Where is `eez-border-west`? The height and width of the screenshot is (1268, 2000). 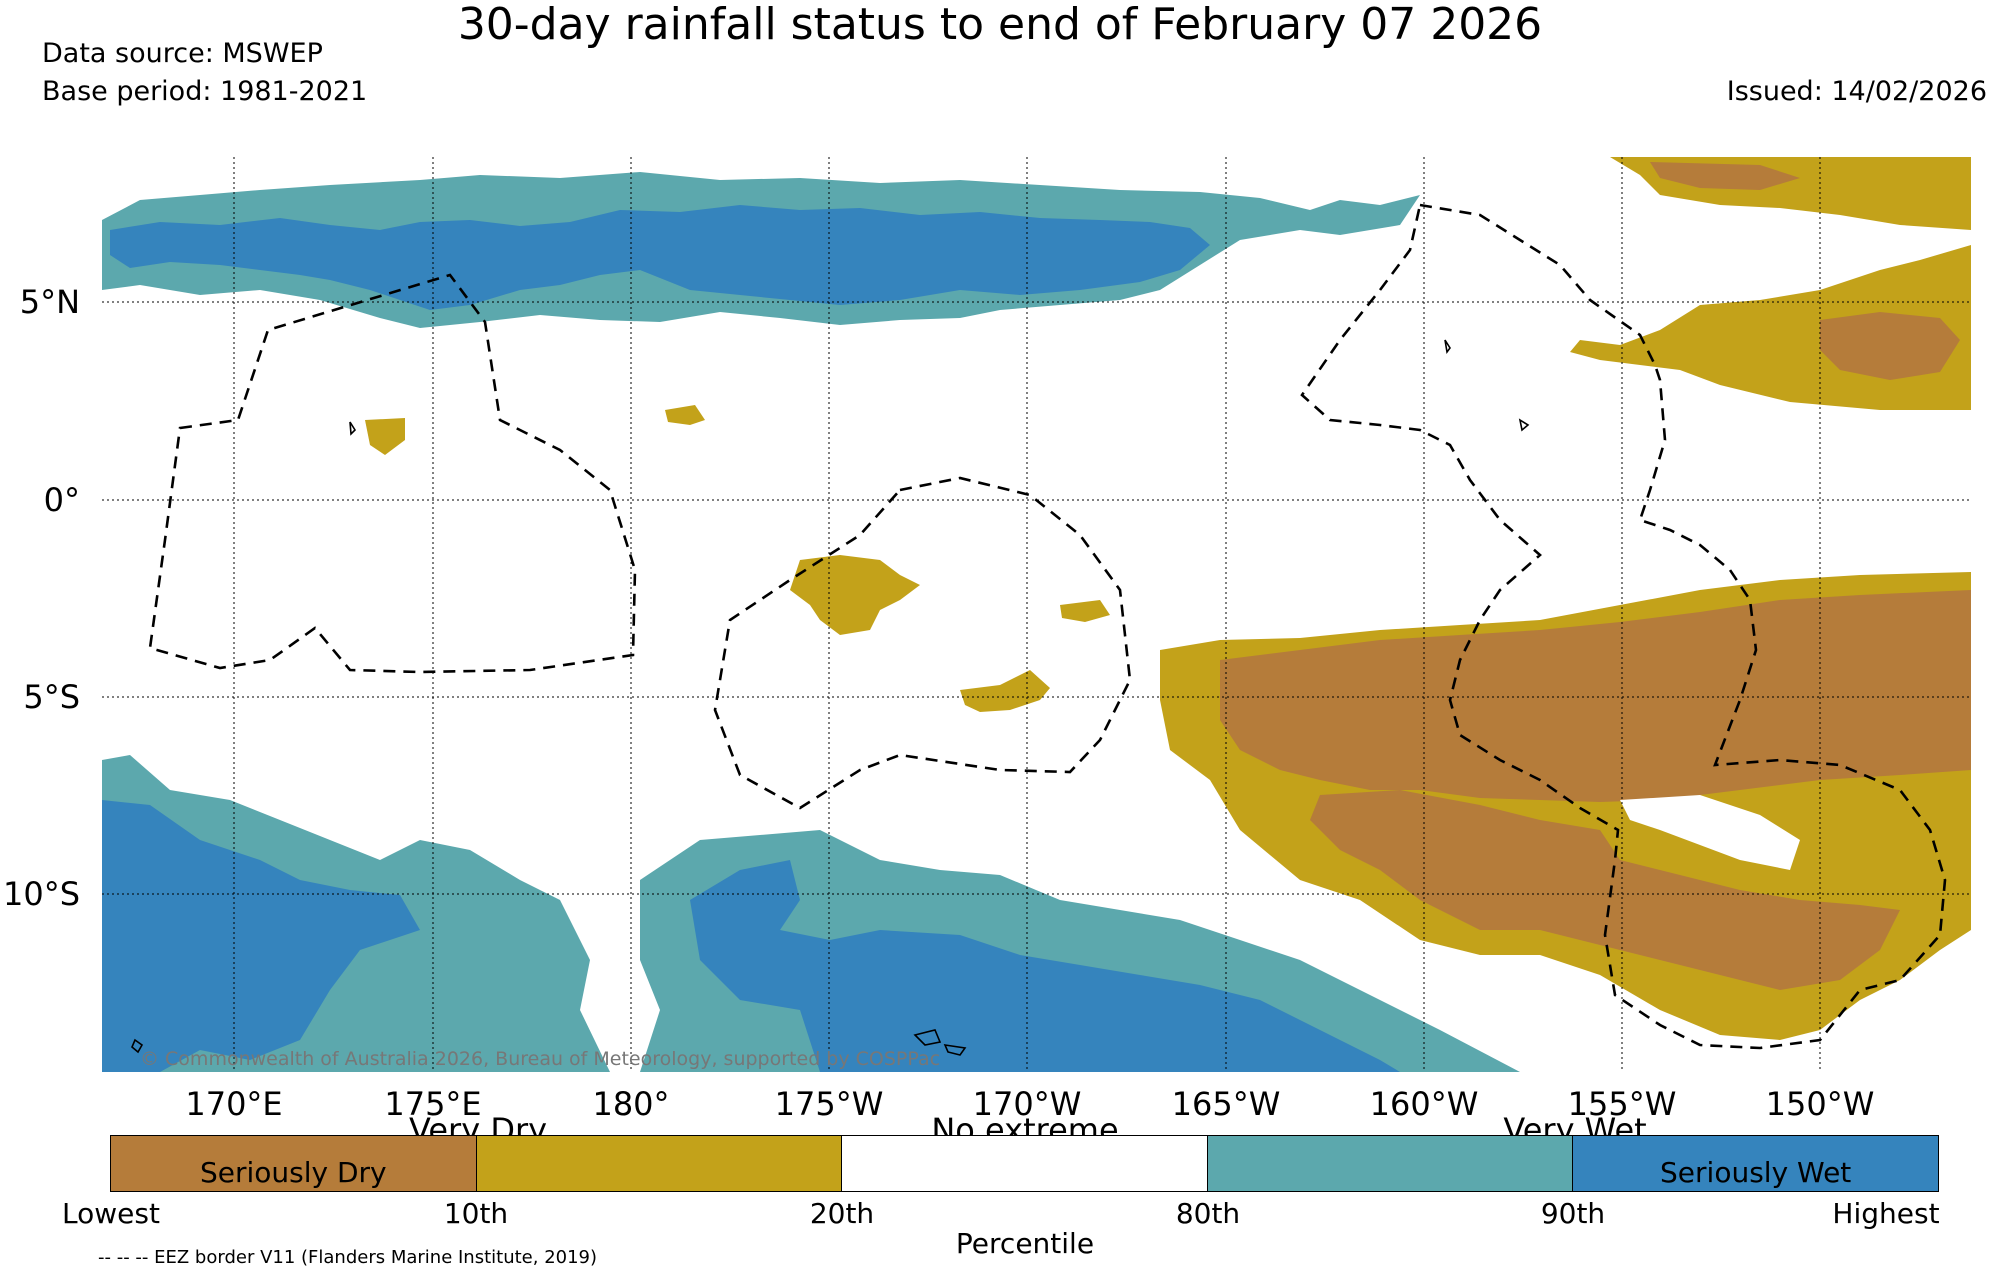
eez-border-west is located at coordinates (392, 473).